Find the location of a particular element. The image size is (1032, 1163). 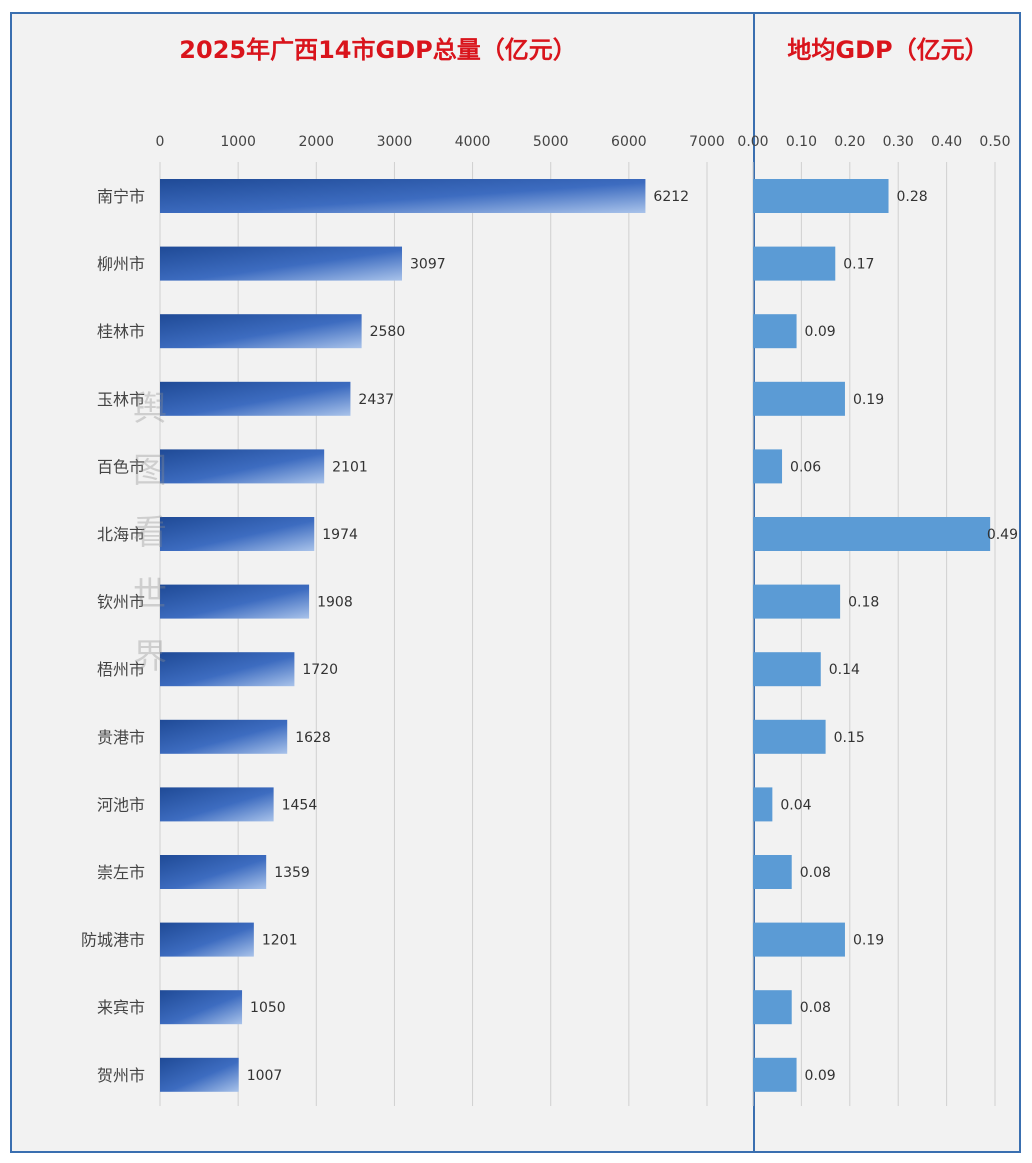

density-value-label: 0.17 is located at coordinates (858, 265).